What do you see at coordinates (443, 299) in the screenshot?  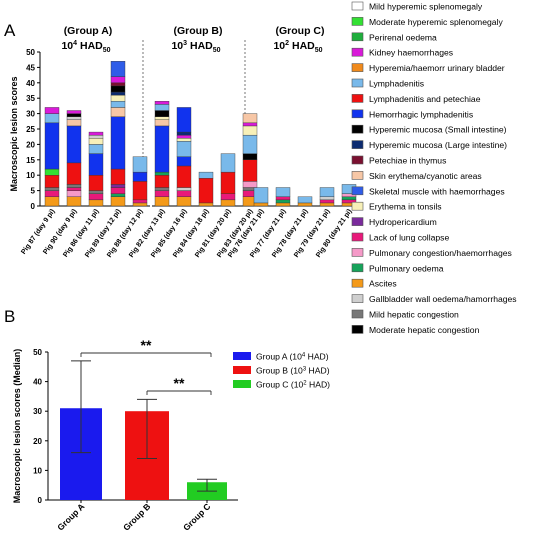 I see `legend-entry: Gallbladder wall oedema/hamorrhages` at bounding box center [443, 299].